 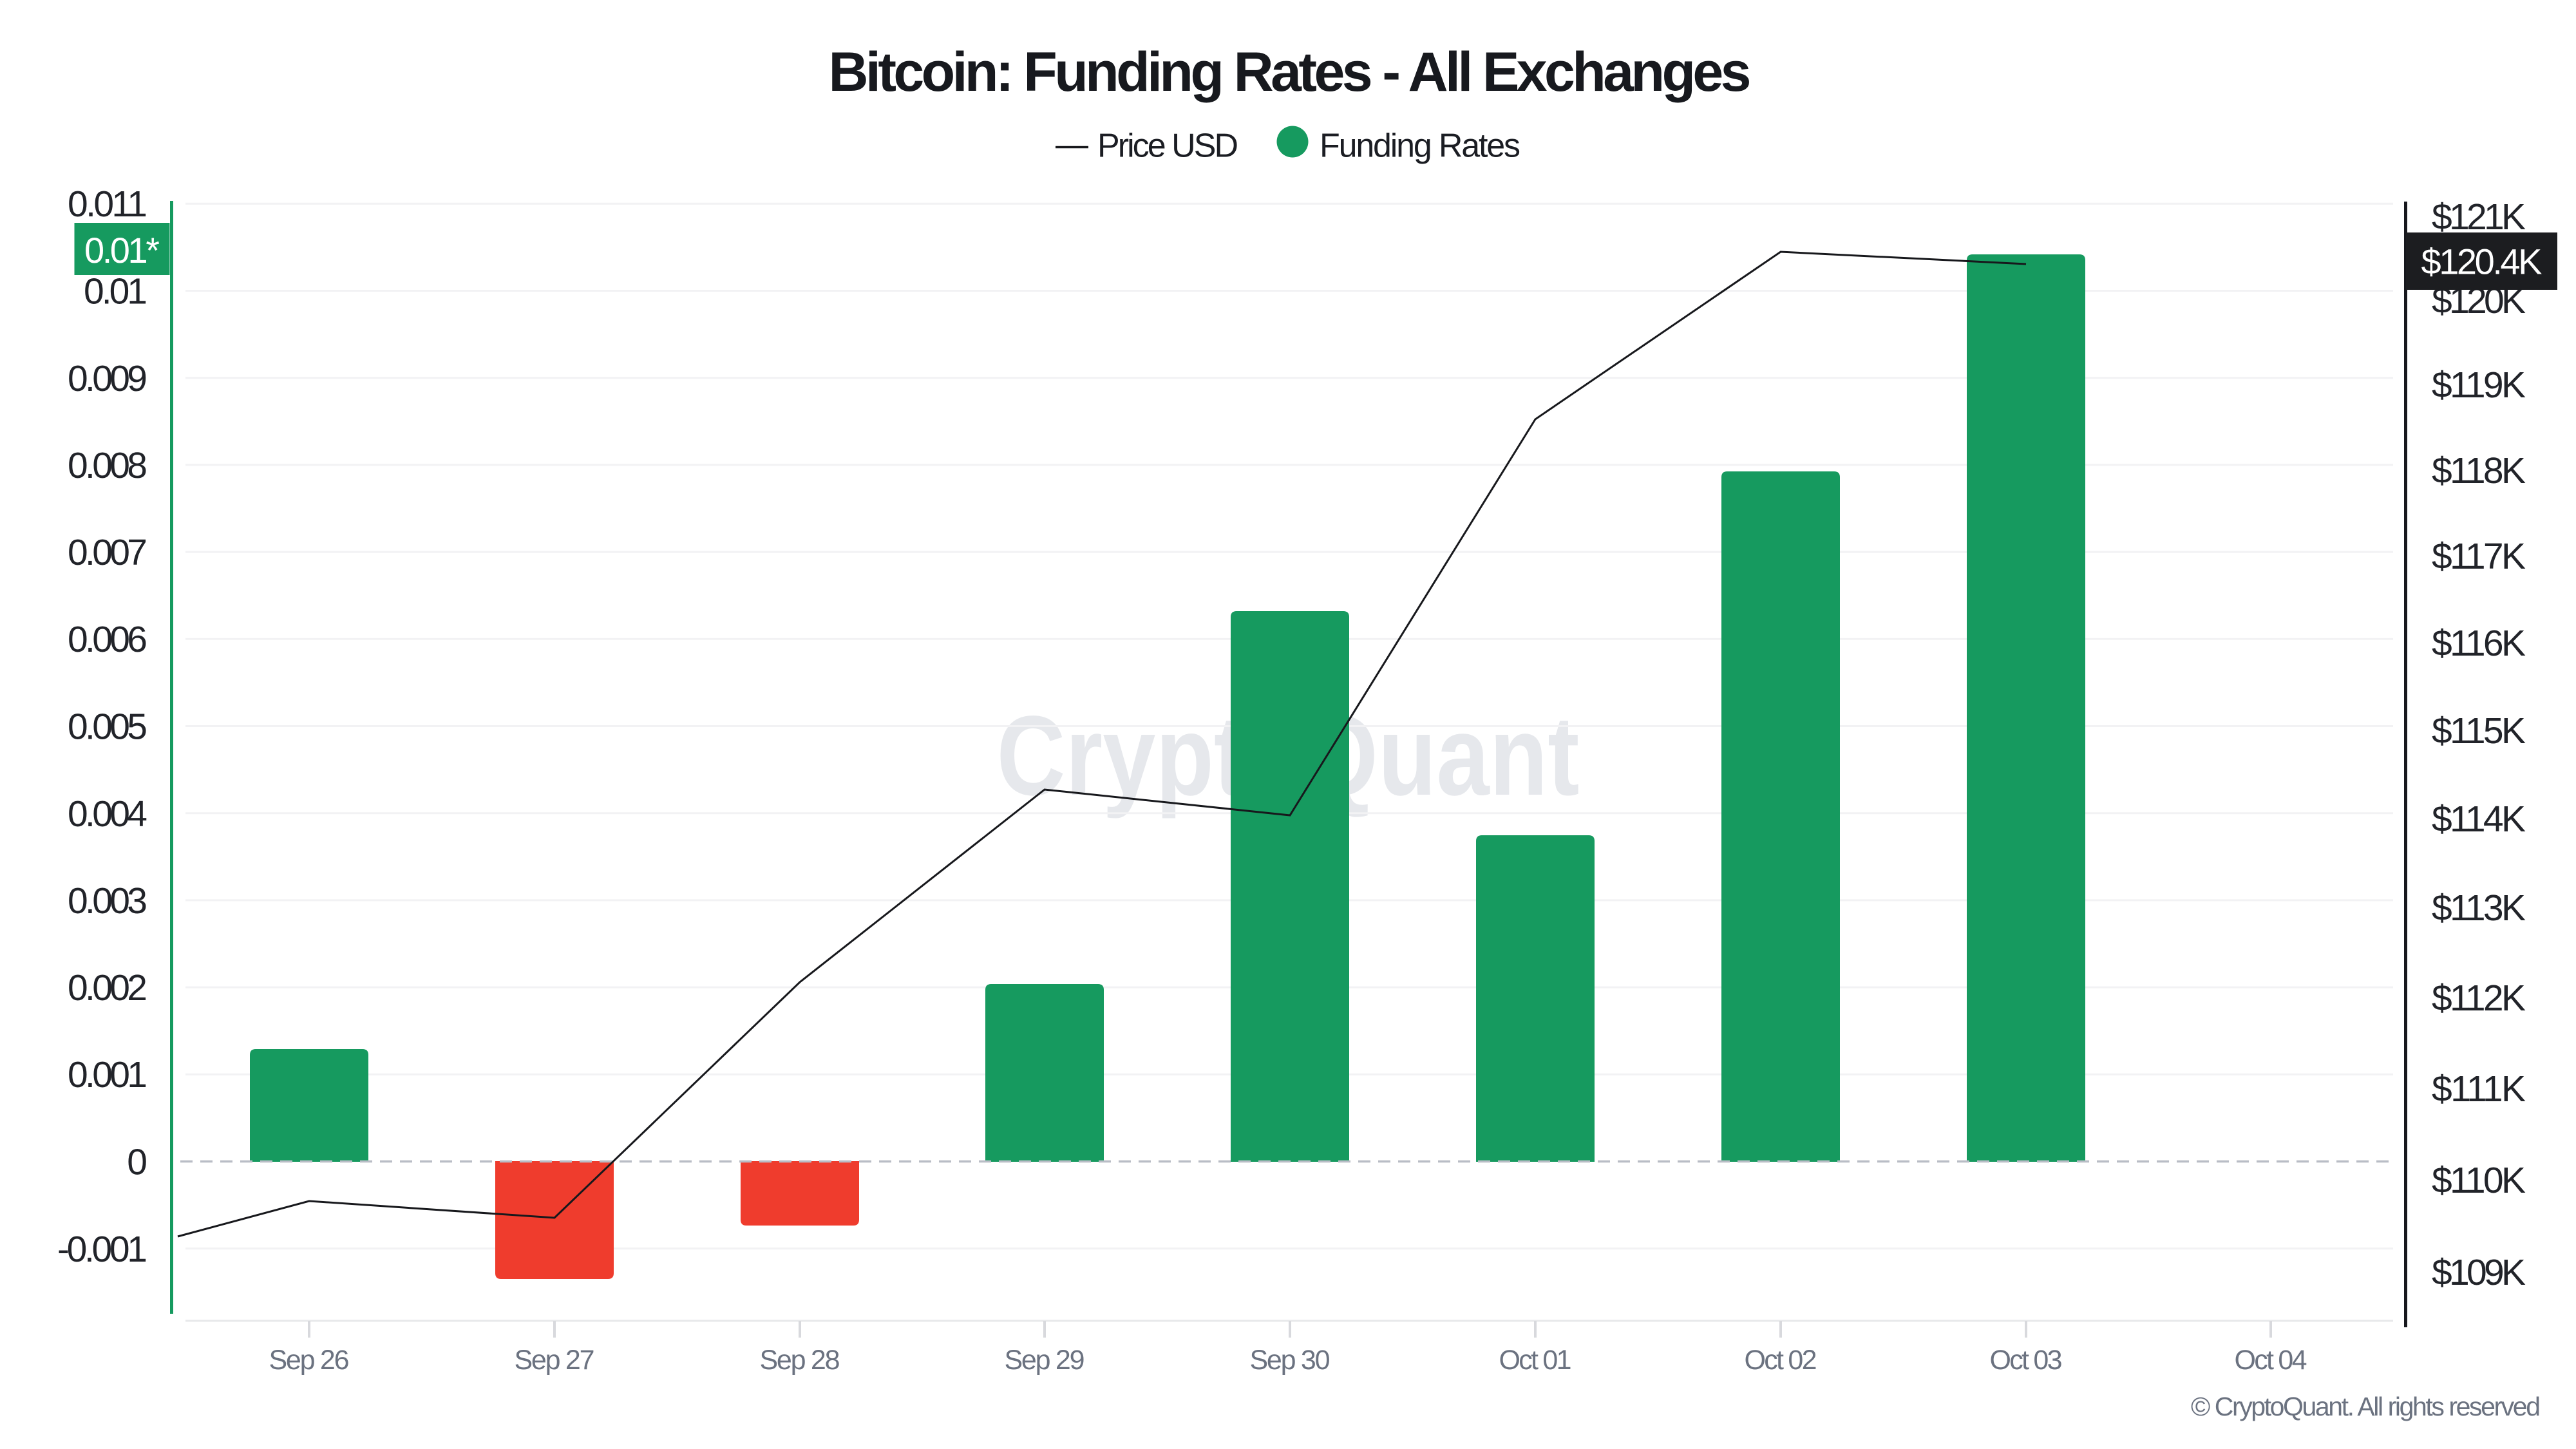 What do you see at coordinates (2479, 1180) in the screenshot?
I see `svg-text: $110K` at bounding box center [2479, 1180].